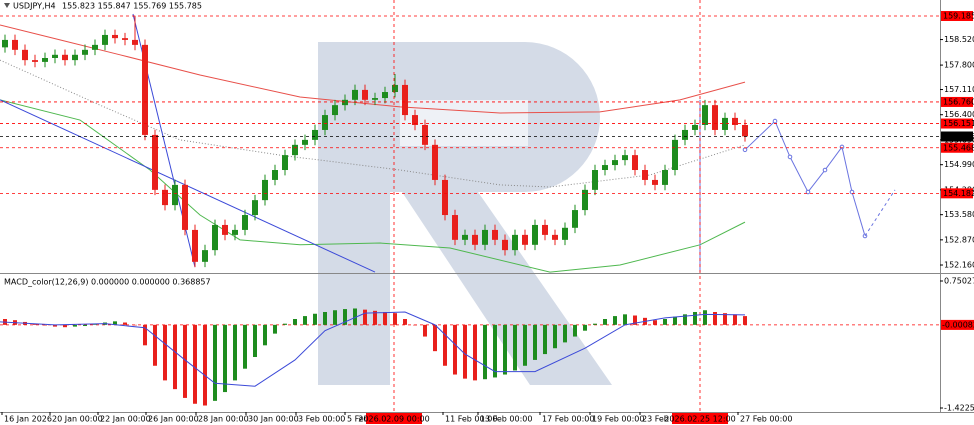 Image resolution: width=974 pixels, height=425 pixels. I want to click on x-tick-label: 23 Feb 00:00, so click(668, 419).